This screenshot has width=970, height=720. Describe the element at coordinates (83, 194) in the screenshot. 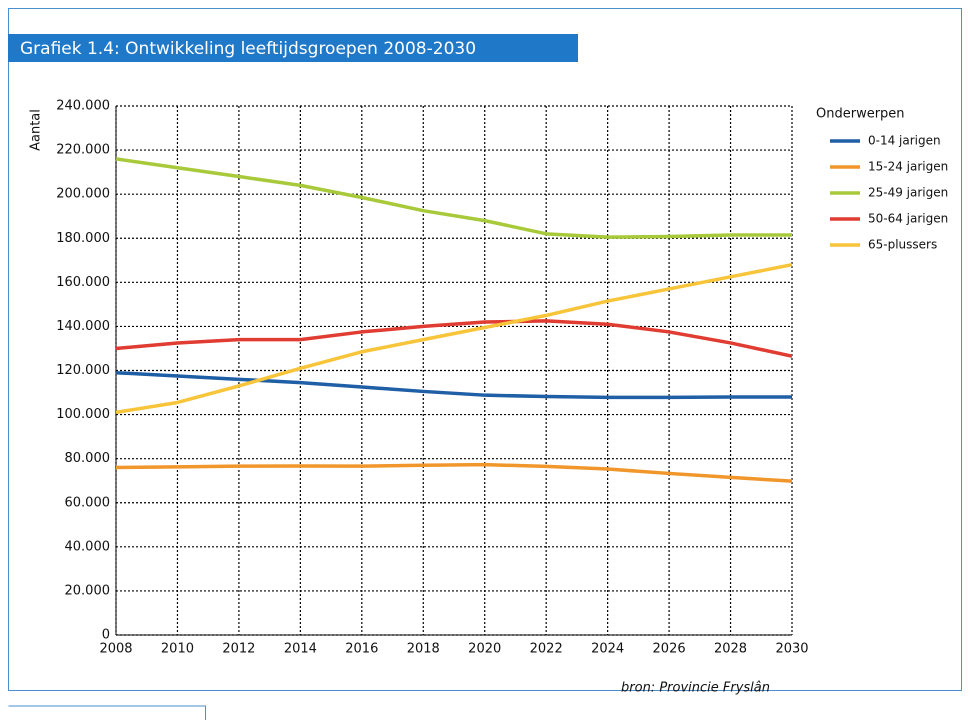

I see `y-tick-label: 200.000` at that location.